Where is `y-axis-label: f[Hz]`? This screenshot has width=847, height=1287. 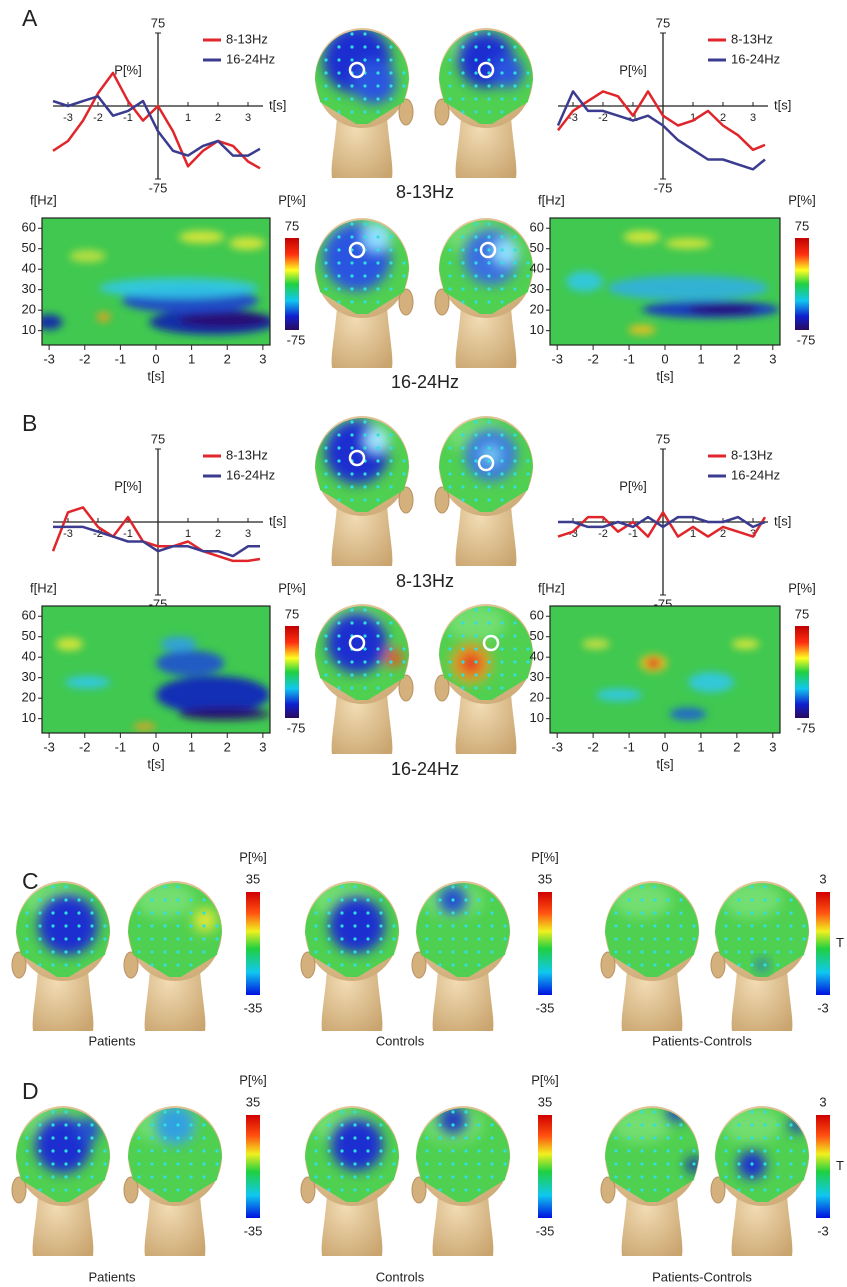
y-axis-label: f[Hz] is located at coordinates (551, 199).